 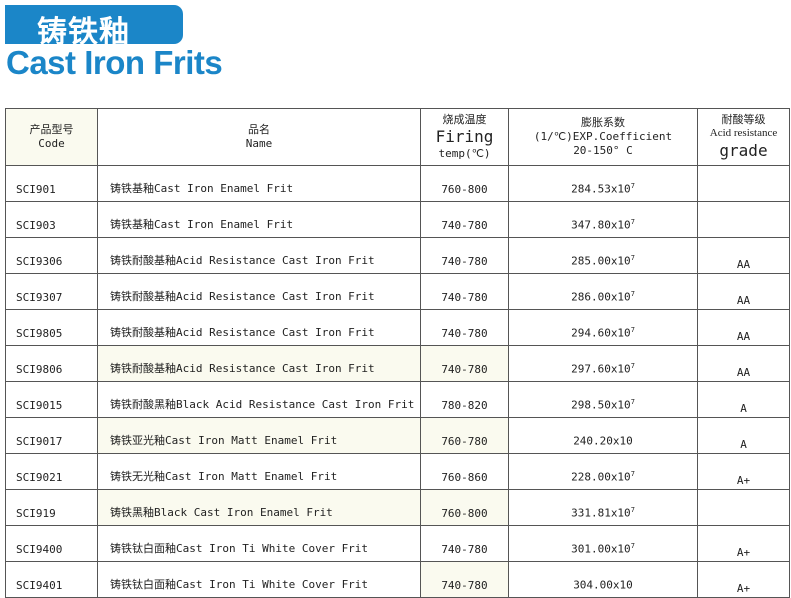 What do you see at coordinates (259, 507) in the screenshot?
I see `cell-name: 铸铁黑釉Black Cast Iron Enamel Frit` at bounding box center [259, 507].